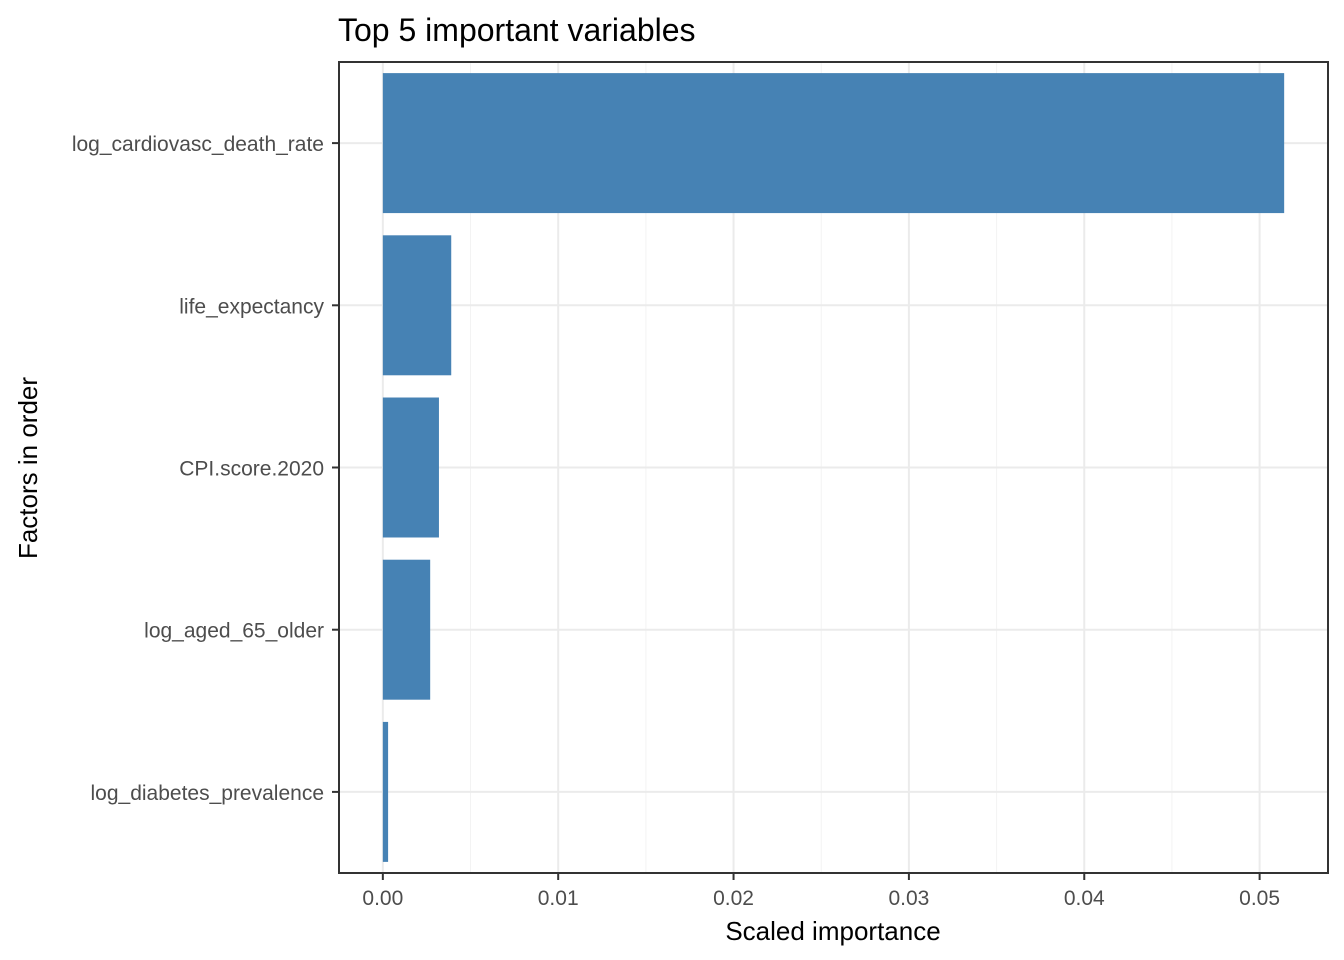 The height and width of the screenshot is (960, 1344). Describe the element at coordinates (417, 305) in the screenshot. I see `bar-life-expectancy` at that location.